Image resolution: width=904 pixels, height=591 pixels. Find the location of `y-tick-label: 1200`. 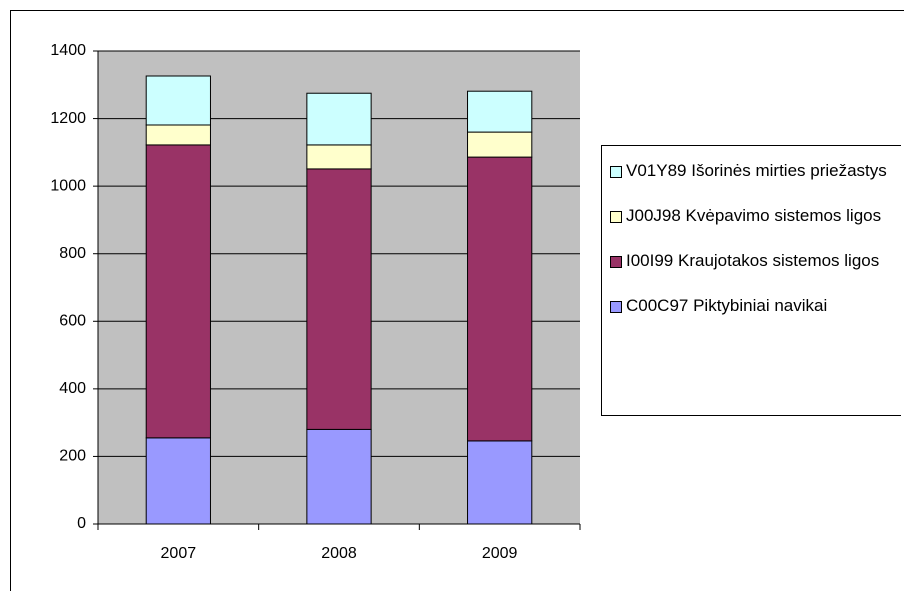

y-tick-label: 1200 is located at coordinates (68, 118).